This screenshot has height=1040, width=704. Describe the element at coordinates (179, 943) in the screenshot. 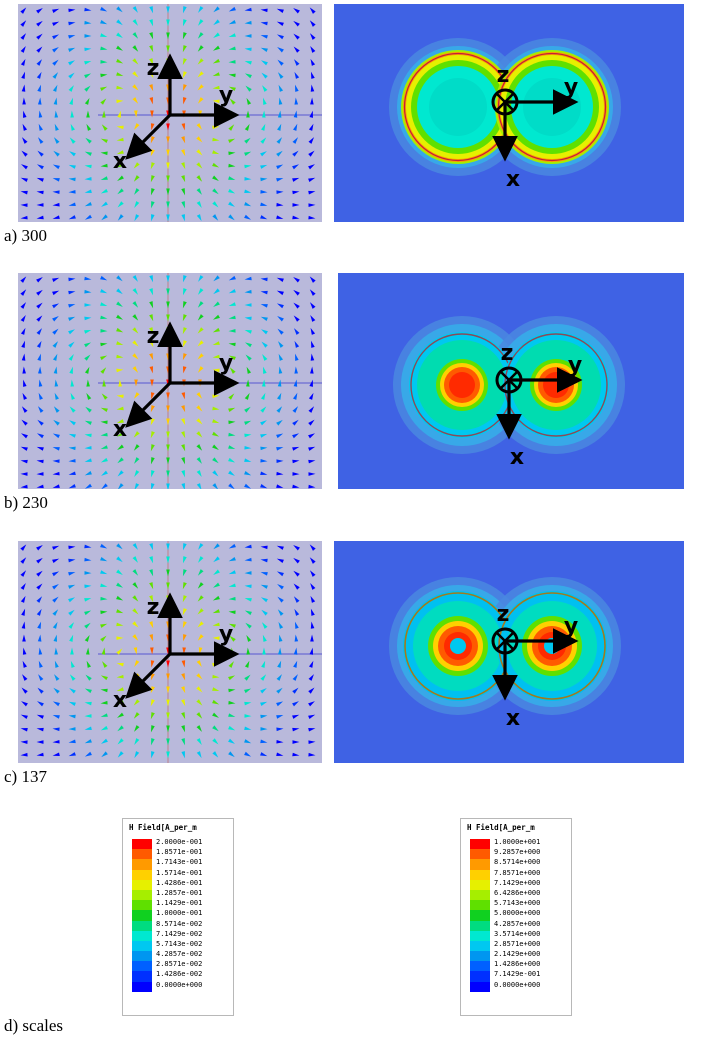

I see `scale-tick-label: 5.7143e-002` at that location.